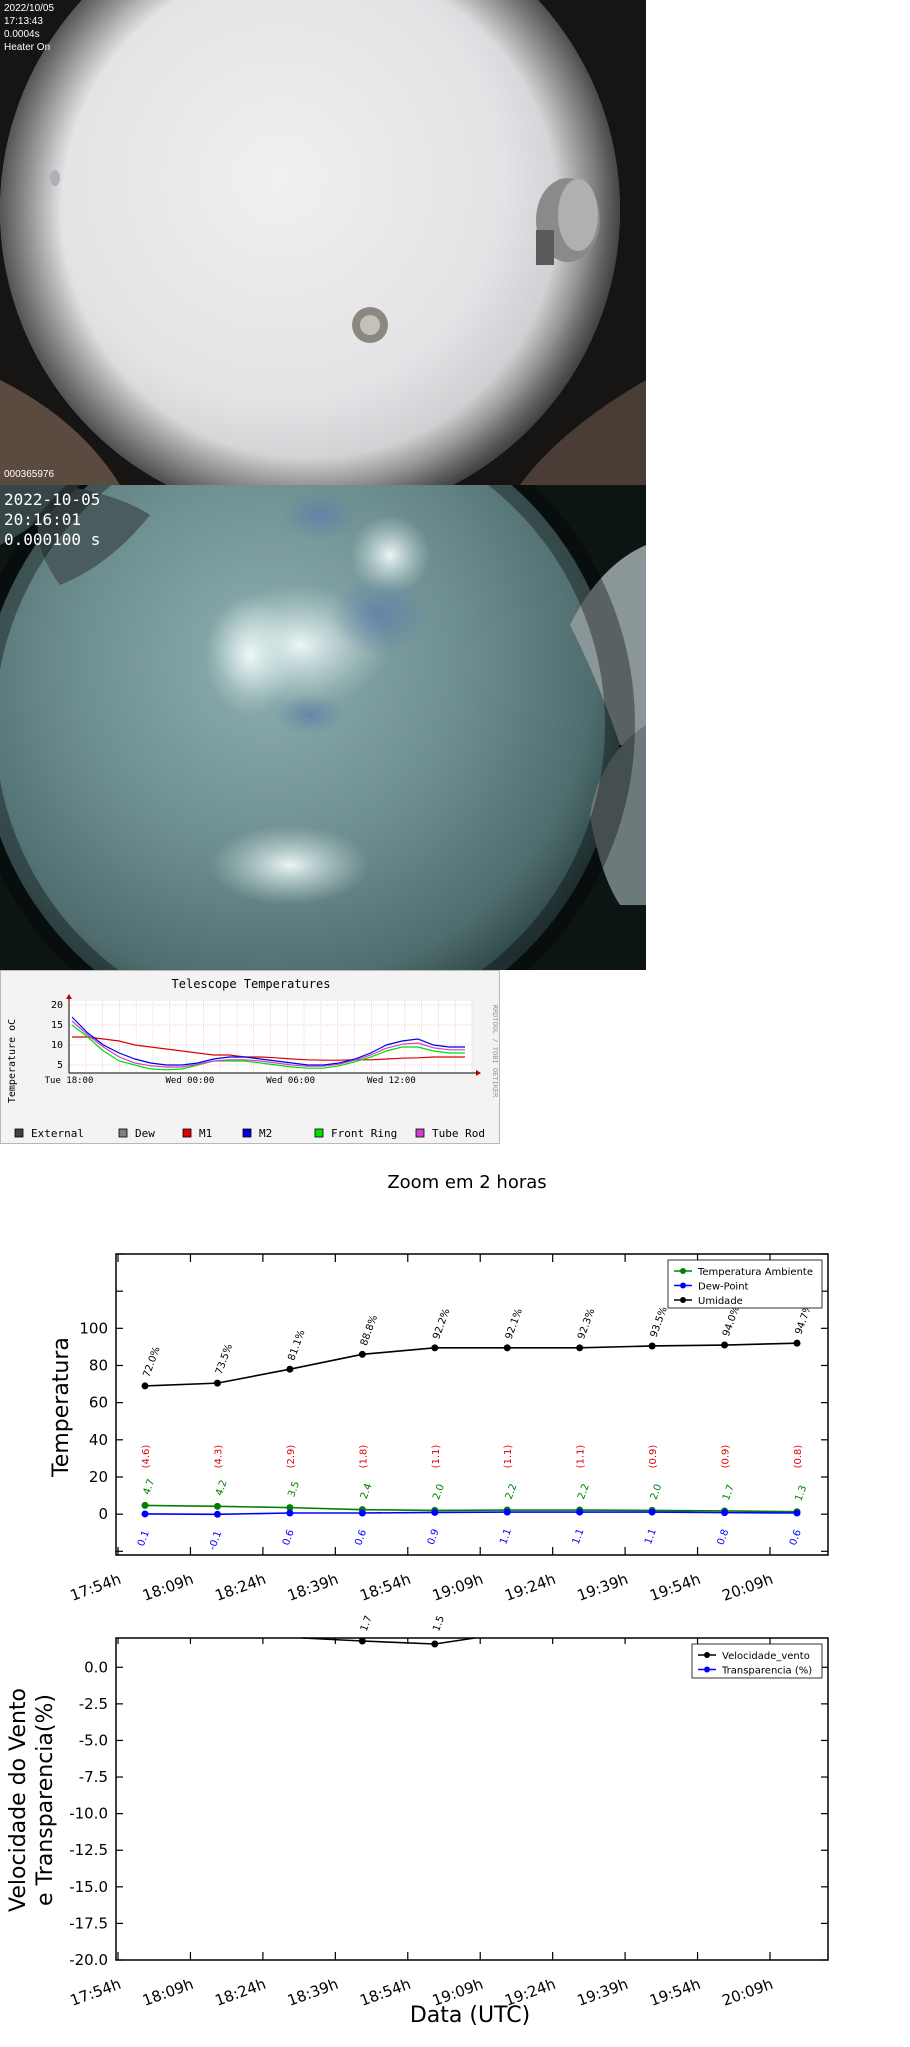 Image resolution: width=910 pixels, height=2047 pixels. I want to click on top-x-tick-label: 18:09h, so click(168, 1587).